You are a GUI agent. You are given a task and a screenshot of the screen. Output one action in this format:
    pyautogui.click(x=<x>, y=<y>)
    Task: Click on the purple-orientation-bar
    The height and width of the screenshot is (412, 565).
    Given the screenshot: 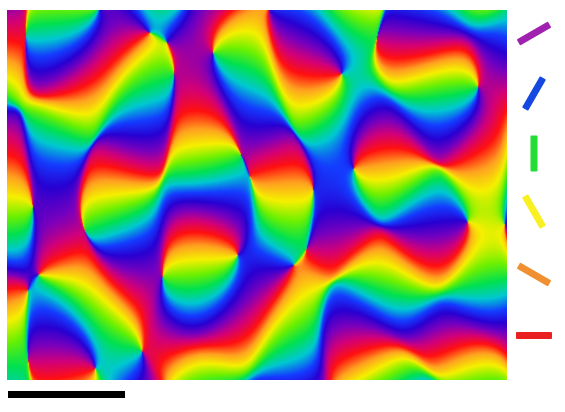 What is the action you would take?
    pyautogui.click(x=534, y=33)
    